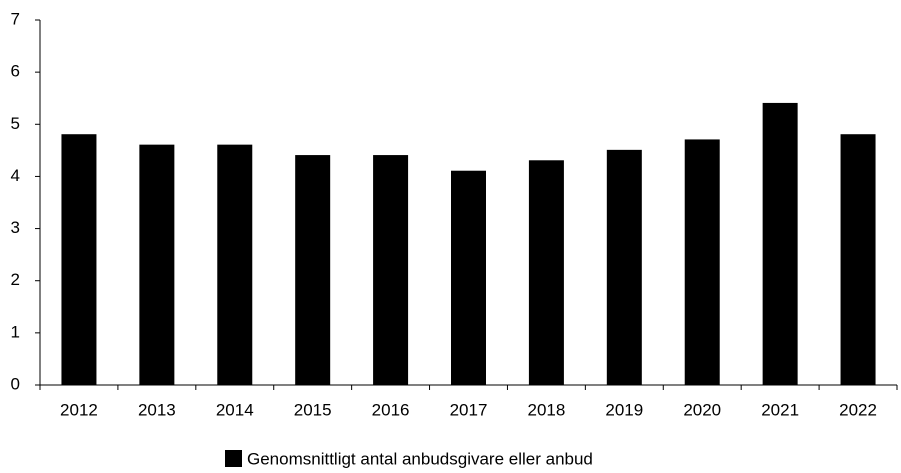 The image size is (901, 473). I want to click on x-tick-label: 2019, so click(624, 409).